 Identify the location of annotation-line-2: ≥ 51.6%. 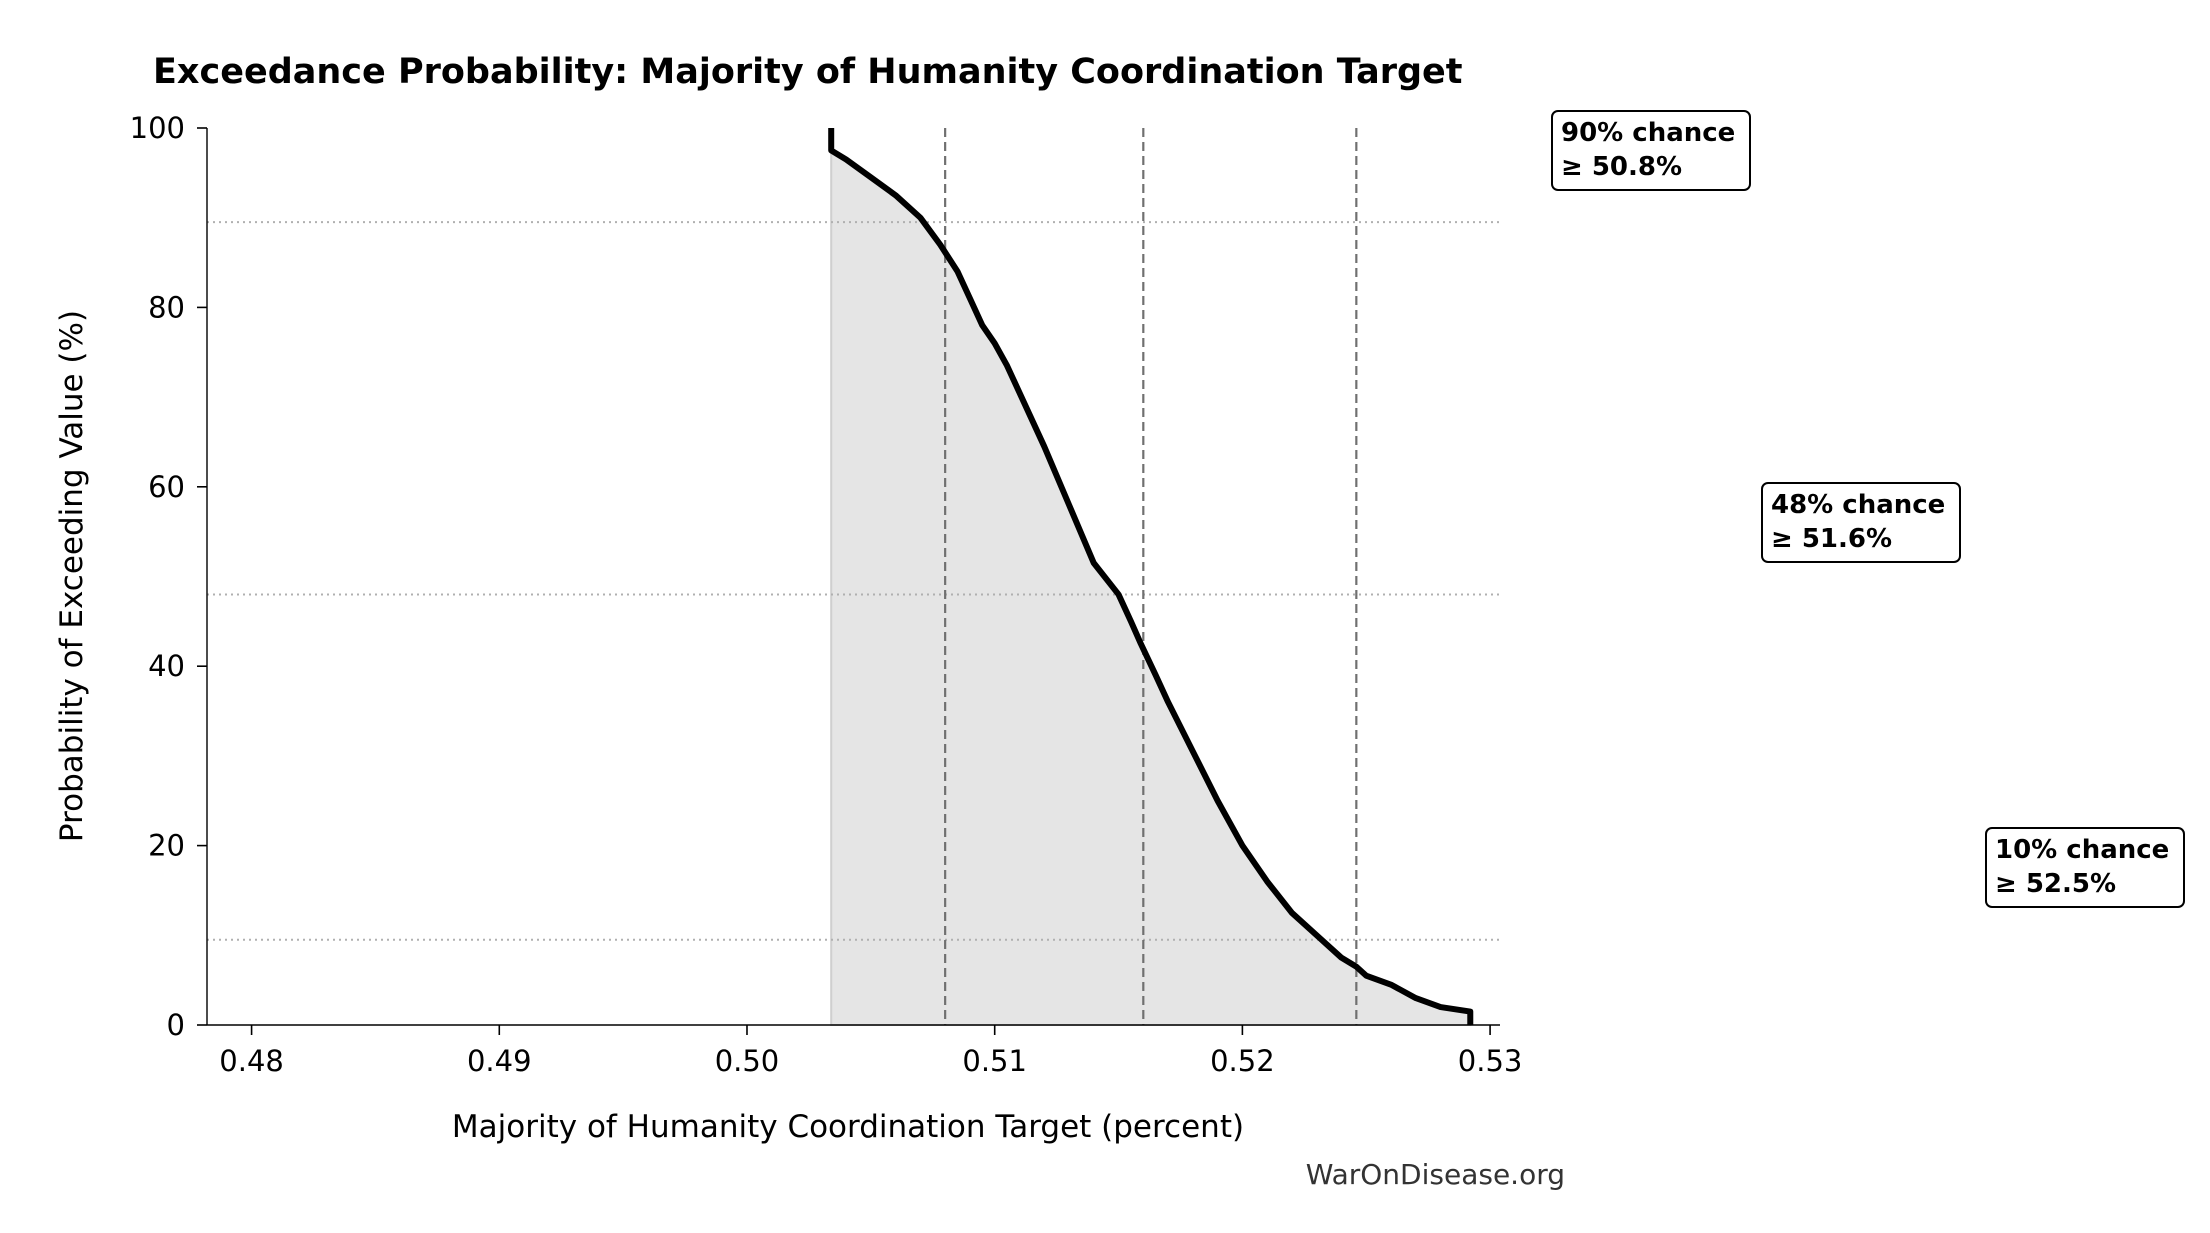
(1831, 539).